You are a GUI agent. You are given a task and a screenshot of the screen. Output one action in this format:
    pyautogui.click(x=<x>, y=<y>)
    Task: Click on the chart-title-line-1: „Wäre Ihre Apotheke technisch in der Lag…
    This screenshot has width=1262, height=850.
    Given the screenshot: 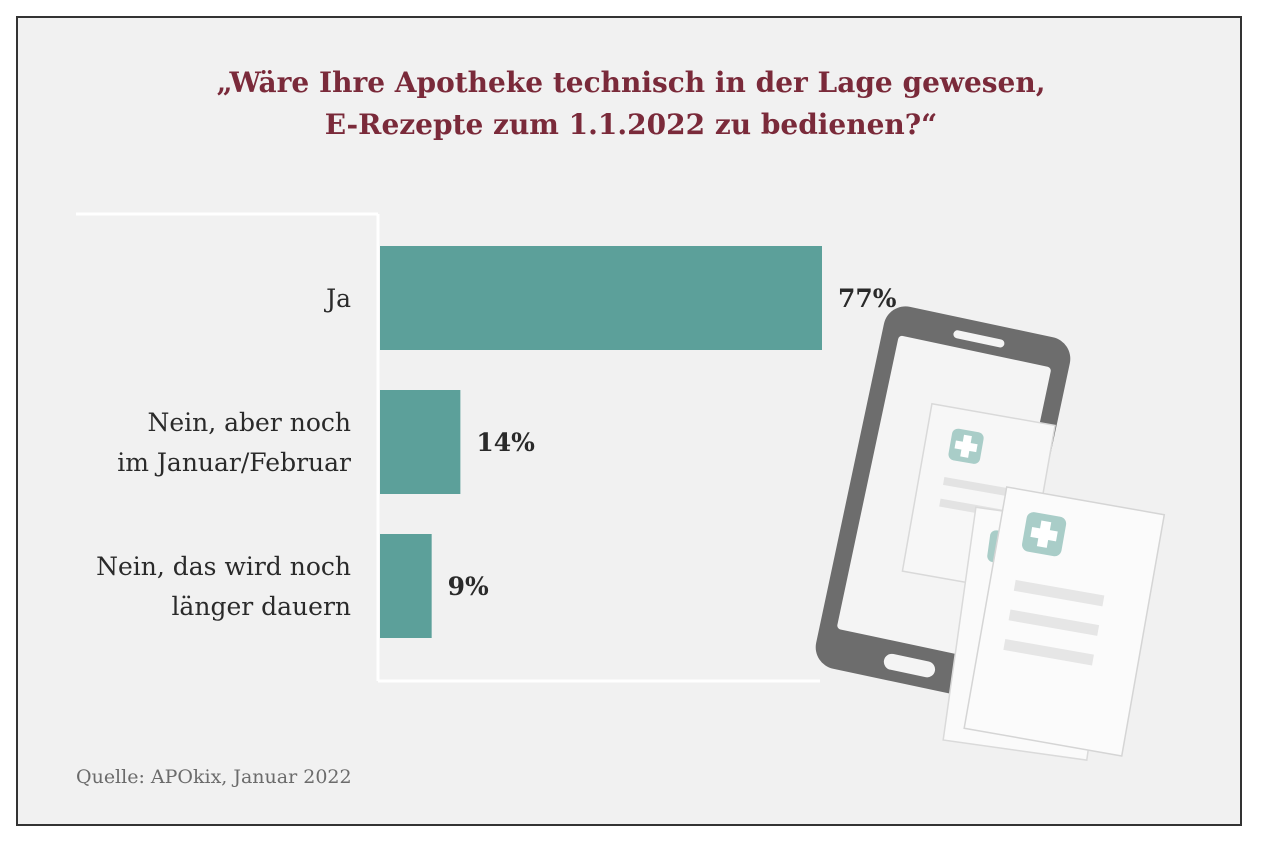 What is the action you would take?
    pyautogui.click(x=631, y=82)
    